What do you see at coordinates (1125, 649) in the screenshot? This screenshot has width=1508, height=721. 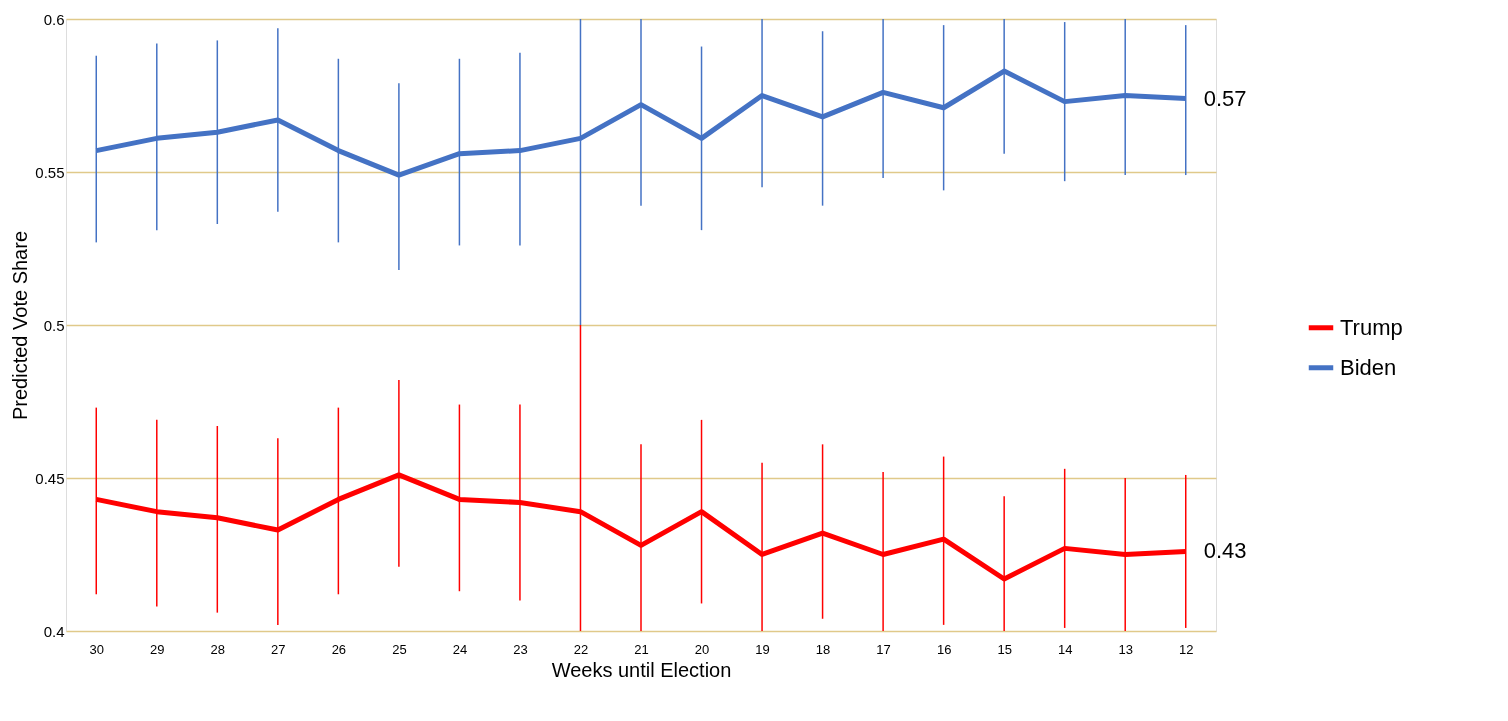 I see `x-tick-label: 13` at bounding box center [1125, 649].